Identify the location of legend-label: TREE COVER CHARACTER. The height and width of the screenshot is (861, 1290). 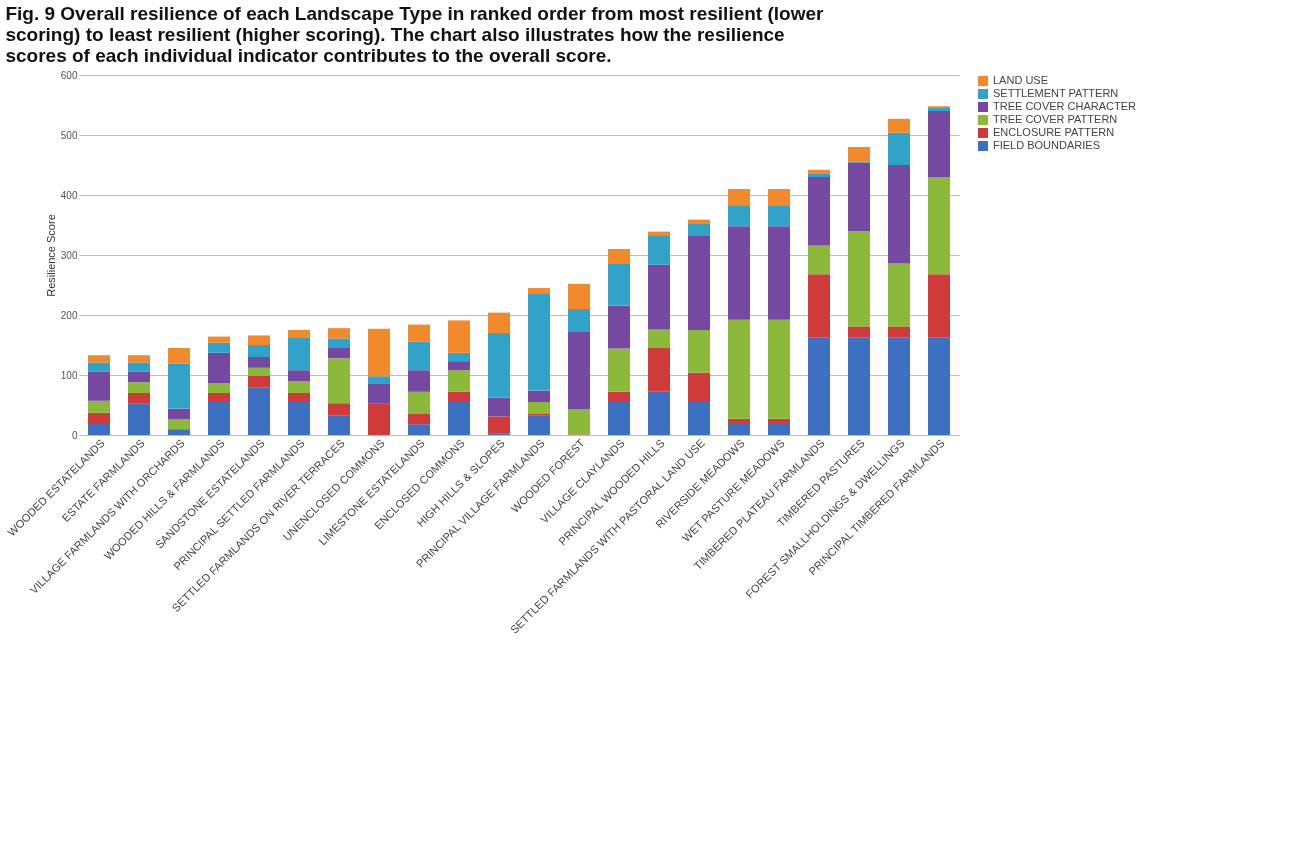
(1065, 106).